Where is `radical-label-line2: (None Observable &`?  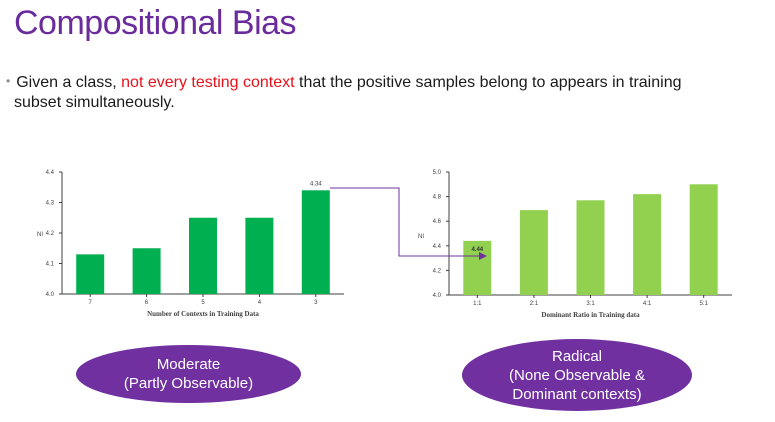 radical-label-line2: (None Observable & is located at coordinates (577, 375).